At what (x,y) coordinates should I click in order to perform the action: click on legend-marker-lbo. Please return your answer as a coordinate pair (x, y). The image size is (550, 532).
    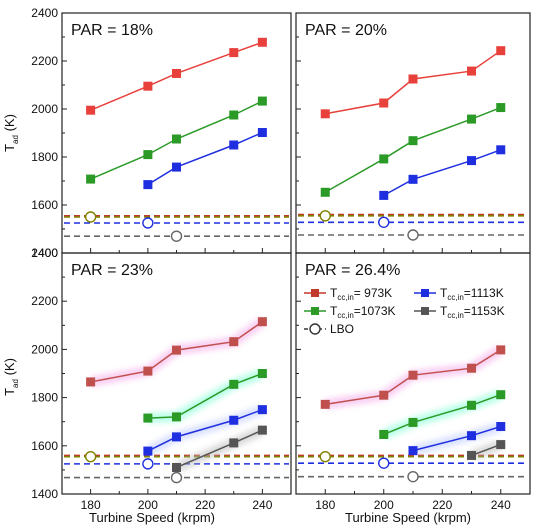
    Looking at the image, I should click on (315, 329).